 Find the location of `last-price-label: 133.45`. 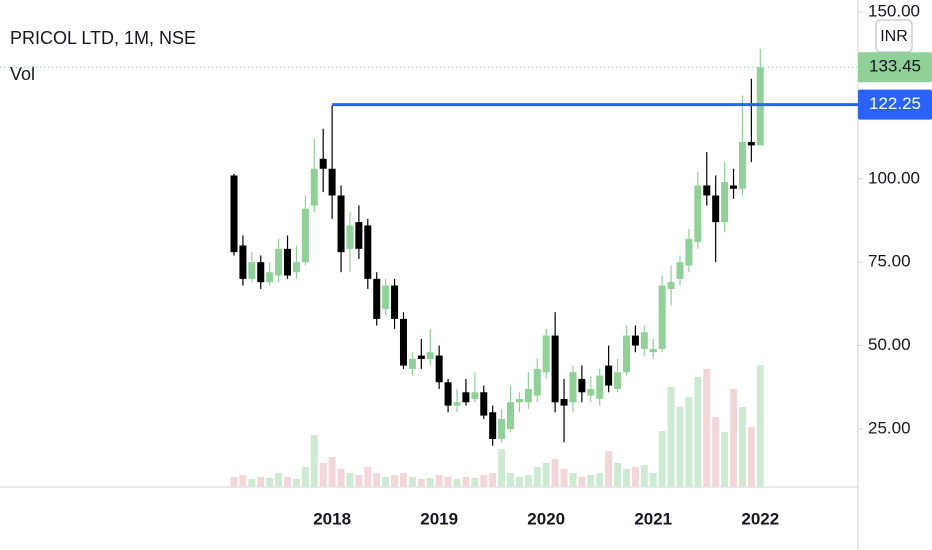

last-price-label: 133.45 is located at coordinates (895, 66).